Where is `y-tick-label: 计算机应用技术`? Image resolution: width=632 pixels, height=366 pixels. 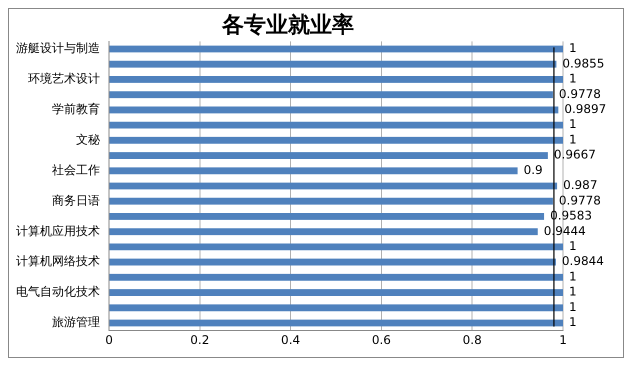
y-tick-label: 计算机应用技术 is located at coordinates (58, 231).